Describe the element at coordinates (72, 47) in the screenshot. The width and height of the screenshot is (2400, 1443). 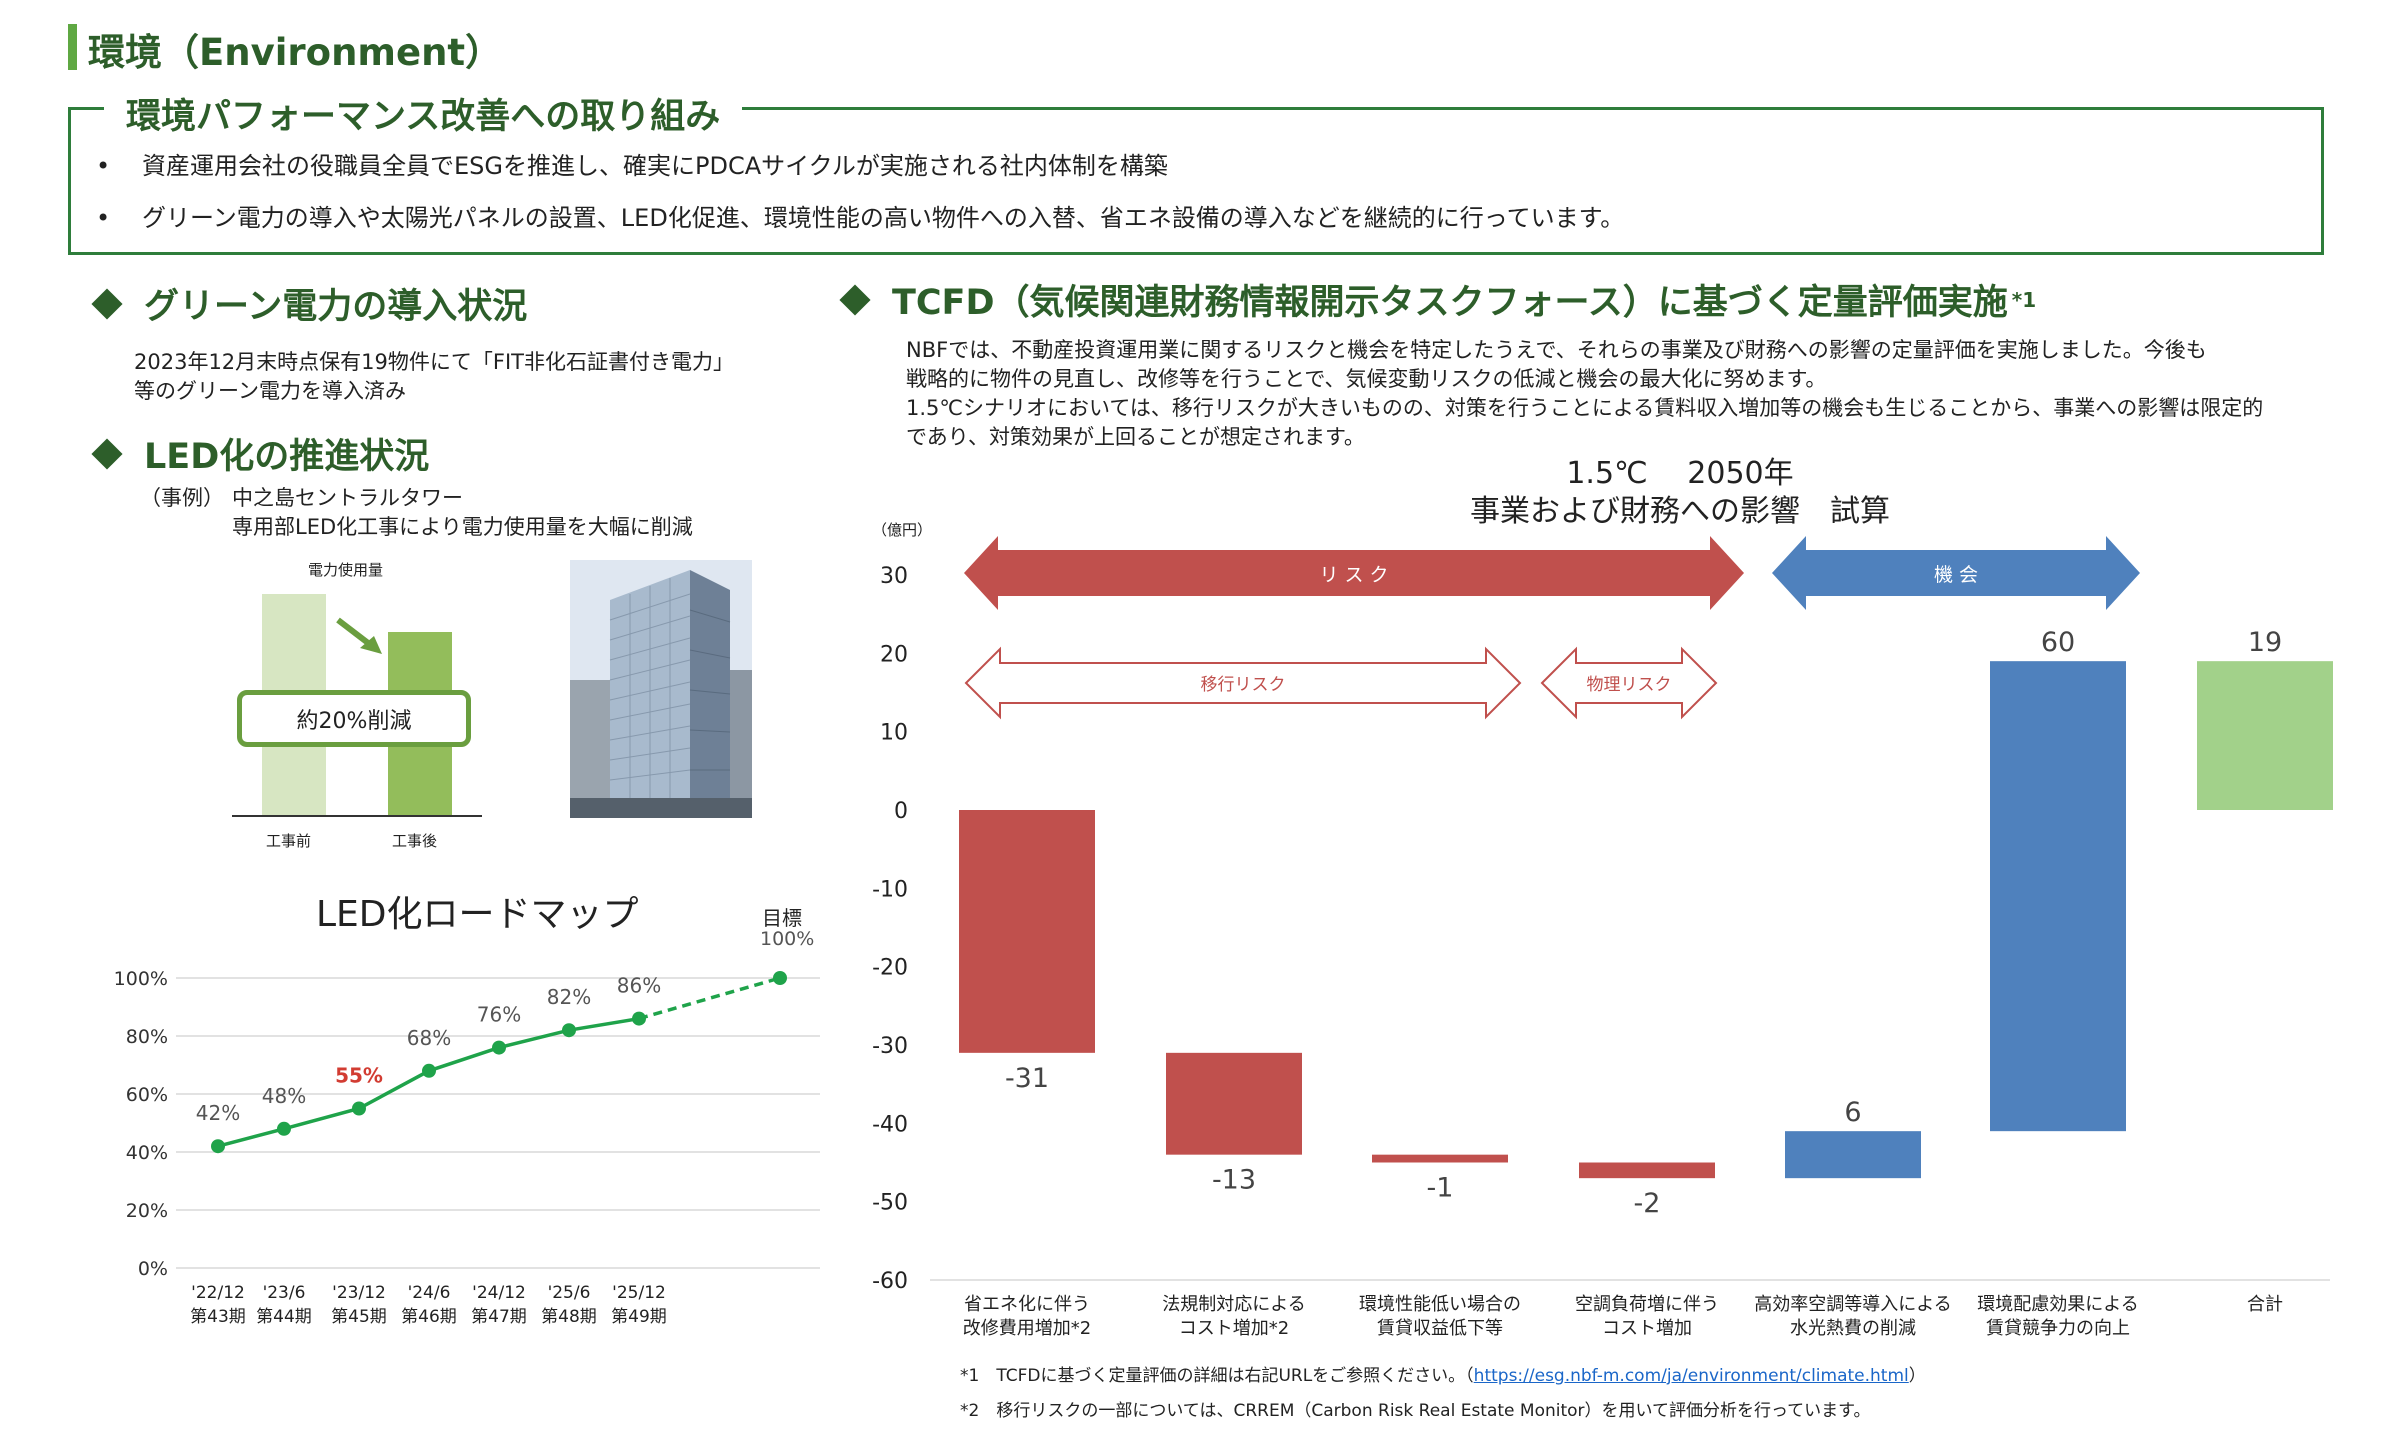
I see `header-accent-bar` at that location.